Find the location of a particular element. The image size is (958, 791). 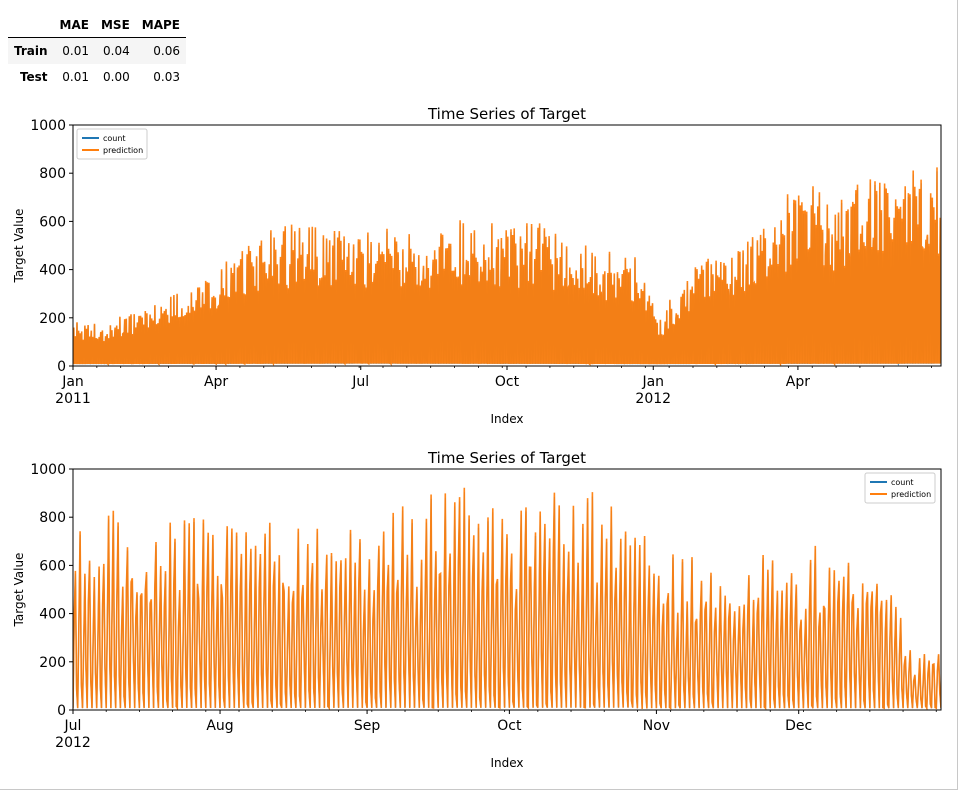

metrics-header-row: MAE MSE MAPE is located at coordinates (97, 25).